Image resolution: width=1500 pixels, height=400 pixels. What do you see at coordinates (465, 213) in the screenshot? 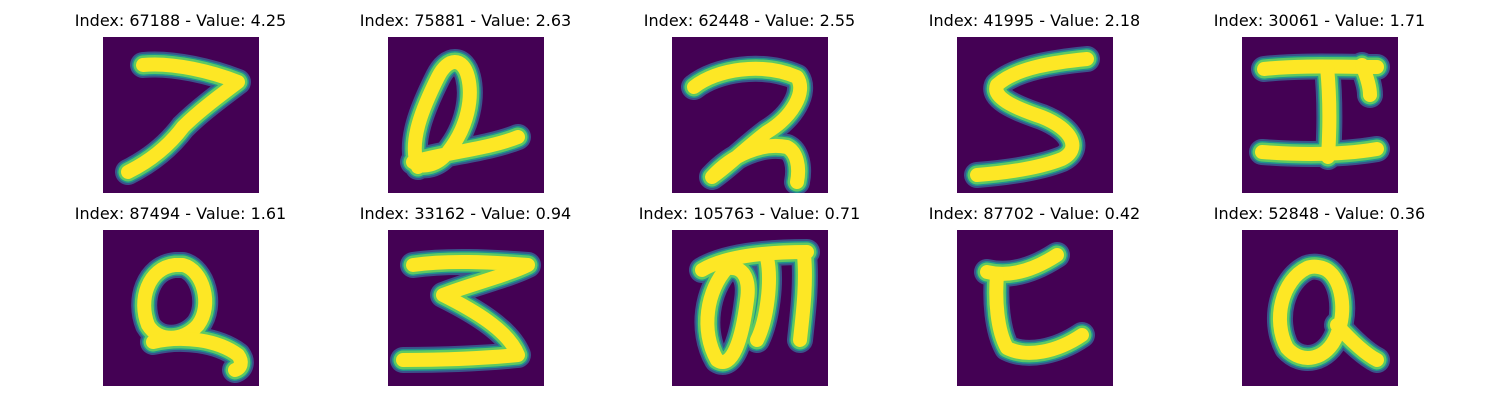
I see `panel-title: Index: 33162 - Value: 0.94` at bounding box center [465, 213].